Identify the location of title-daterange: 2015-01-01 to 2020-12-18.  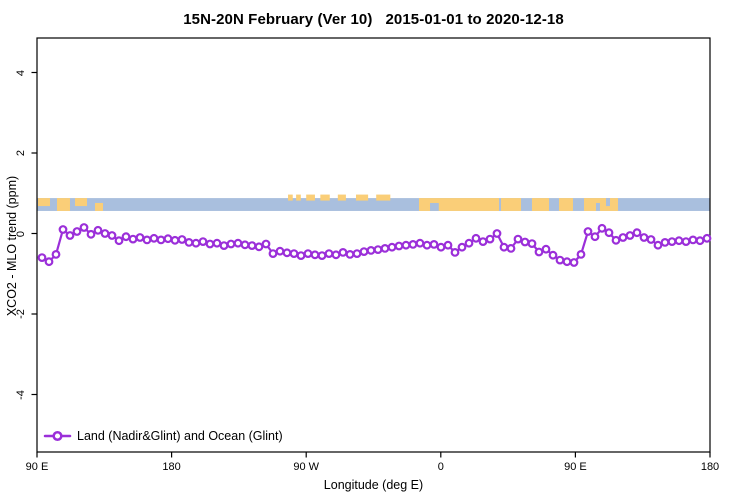
(474, 19).